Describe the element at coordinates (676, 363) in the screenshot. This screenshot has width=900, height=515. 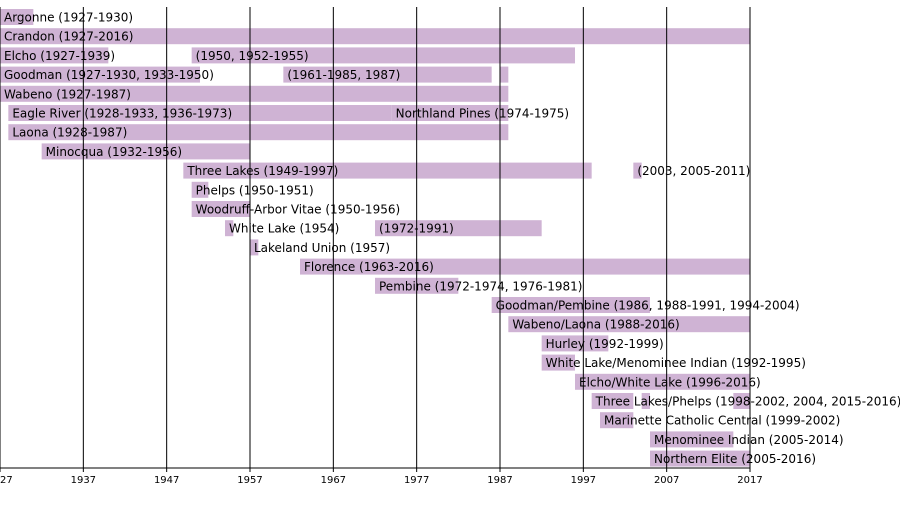
I see `bar-label: White Lake/Menominee Indian (1992-1995)` at that location.